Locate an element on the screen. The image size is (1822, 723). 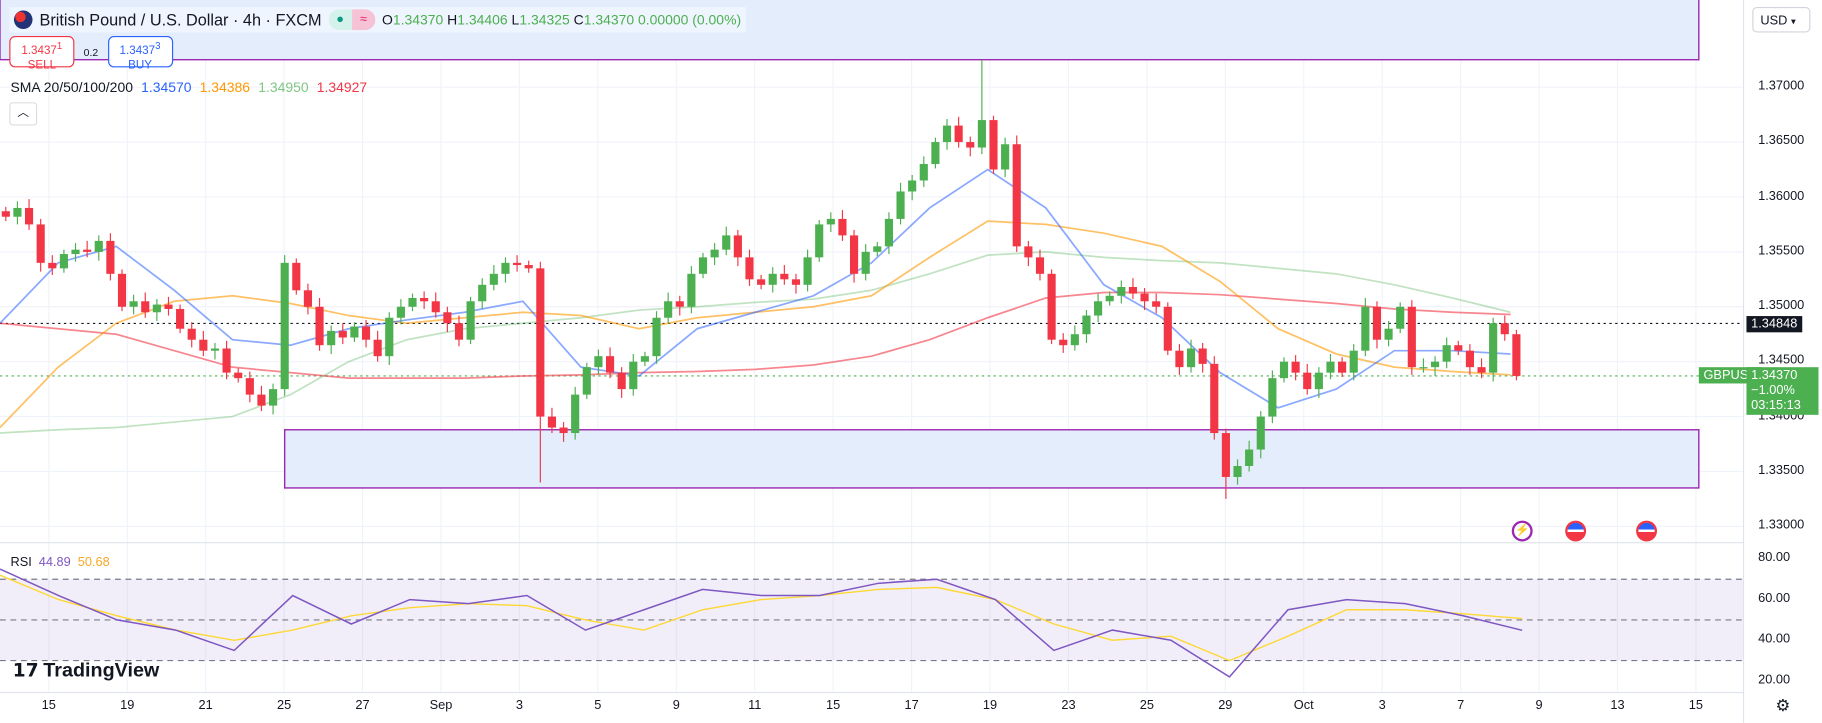
date-tick-label: 23 is located at coordinates (1068, 705).